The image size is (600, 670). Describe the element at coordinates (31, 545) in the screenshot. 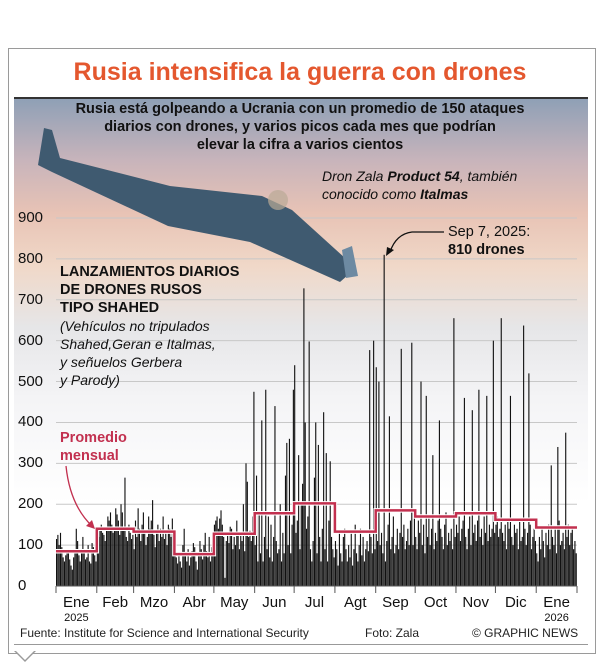

I see `y-tick-label: 100` at that location.